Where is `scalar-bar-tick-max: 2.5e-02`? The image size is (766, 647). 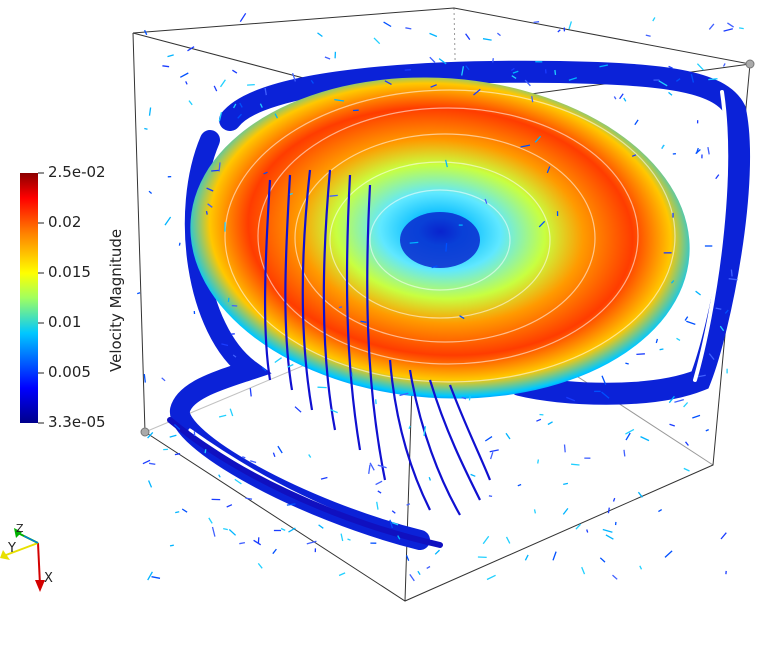
scalar-bar-tick-max: 2.5e-02 is located at coordinates (77, 172).